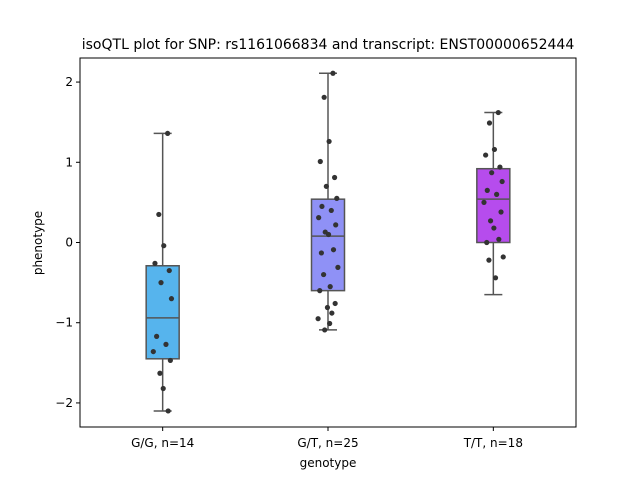 The height and width of the screenshot is (480, 640). What do you see at coordinates (69, 243) in the screenshot?
I see `y-tick-label: 0` at bounding box center [69, 243].